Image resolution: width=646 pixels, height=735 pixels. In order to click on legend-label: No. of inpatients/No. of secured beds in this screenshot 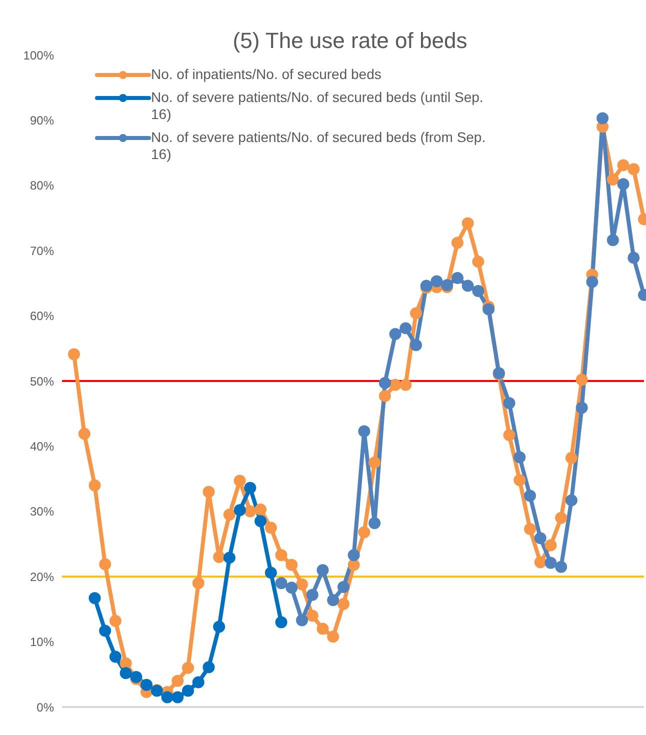, I will do `click(266, 74)`.